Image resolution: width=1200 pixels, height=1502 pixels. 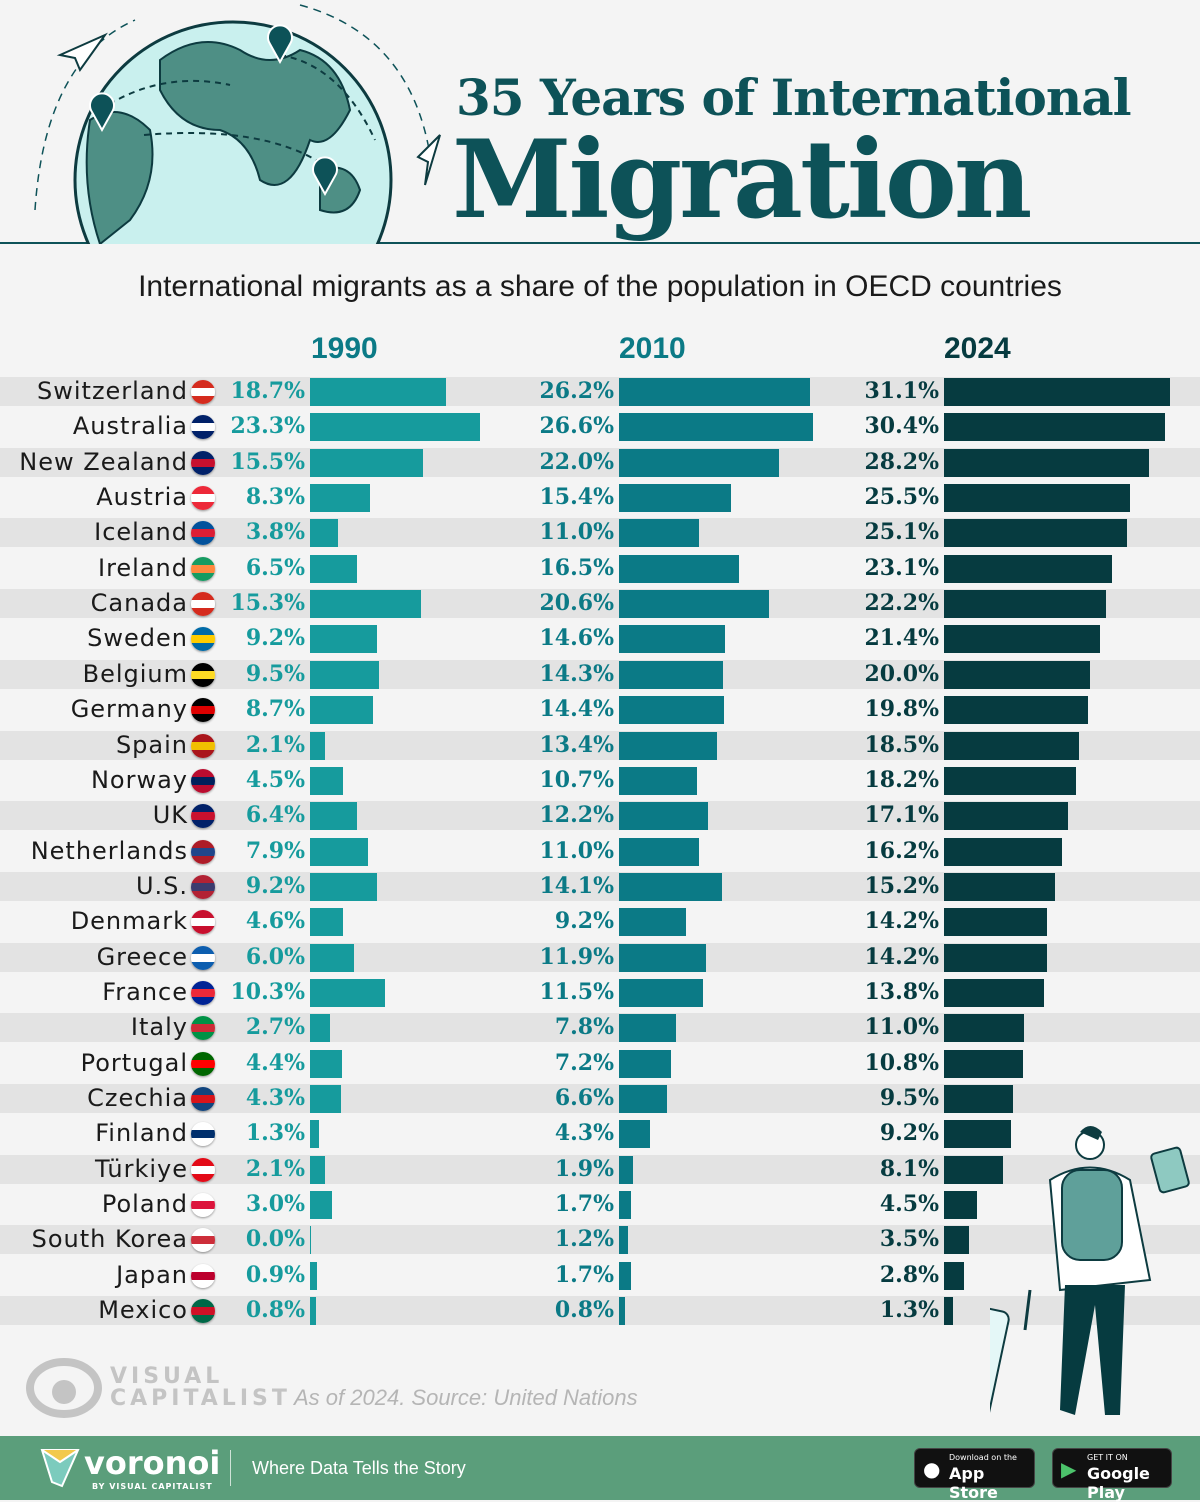 What do you see at coordinates (275, 1204) in the screenshot?
I see `value-label-1990: 3.0%` at bounding box center [275, 1204].